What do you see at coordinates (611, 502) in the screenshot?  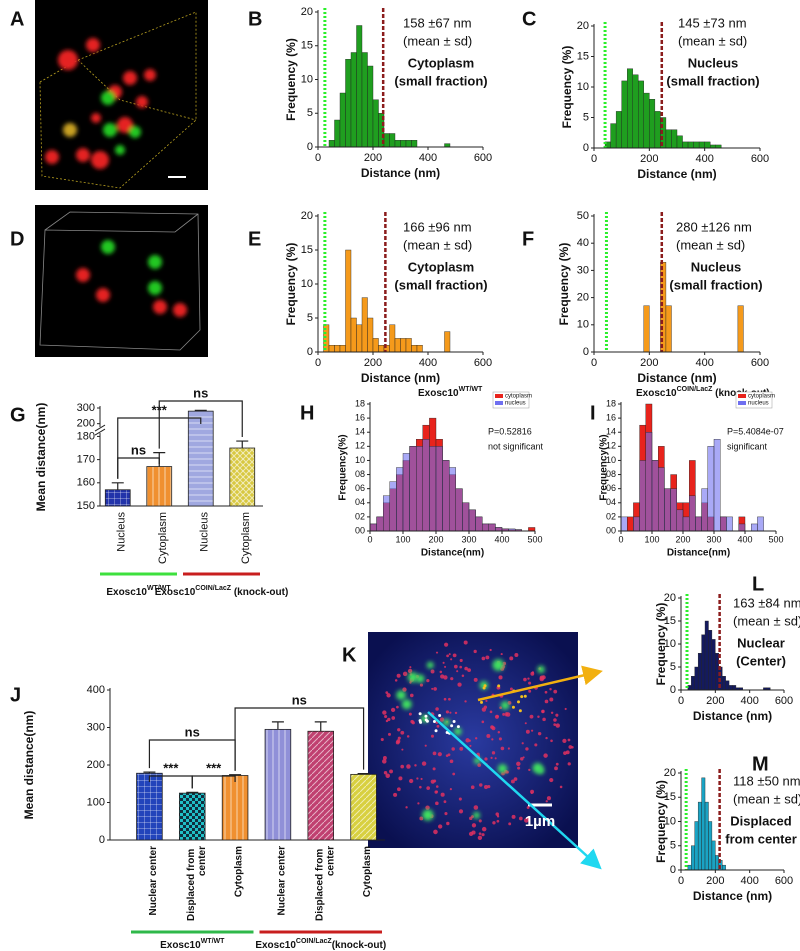 I see `y-tick-label: 04` at bounding box center [611, 502].